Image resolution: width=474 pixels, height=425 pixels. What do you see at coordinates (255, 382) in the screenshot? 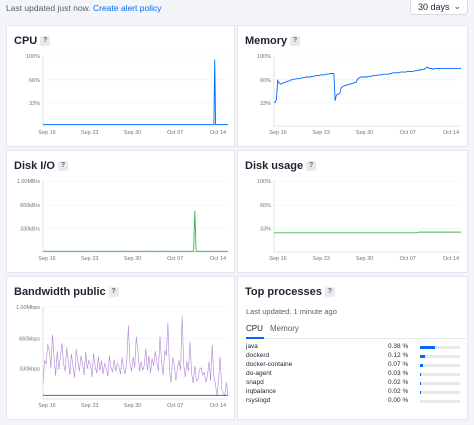
I see `process-name: snapd` at bounding box center [255, 382].